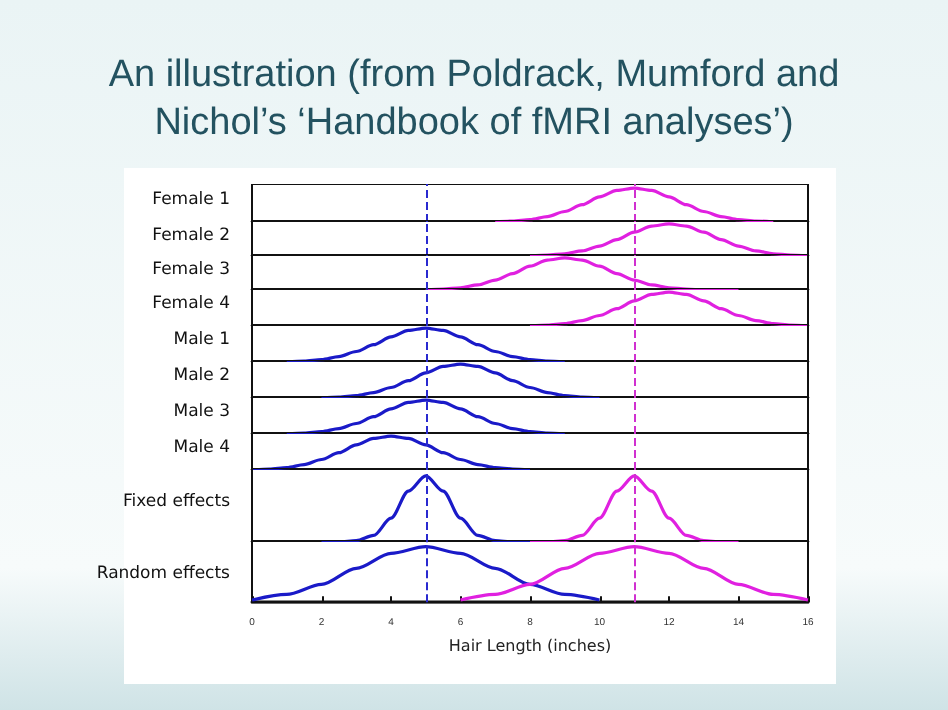 Image resolution: width=948 pixels, height=710 pixels. Describe the element at coordinates (190, 200) in the screenshot. I see `y-axis-title: Female 1` at that location.